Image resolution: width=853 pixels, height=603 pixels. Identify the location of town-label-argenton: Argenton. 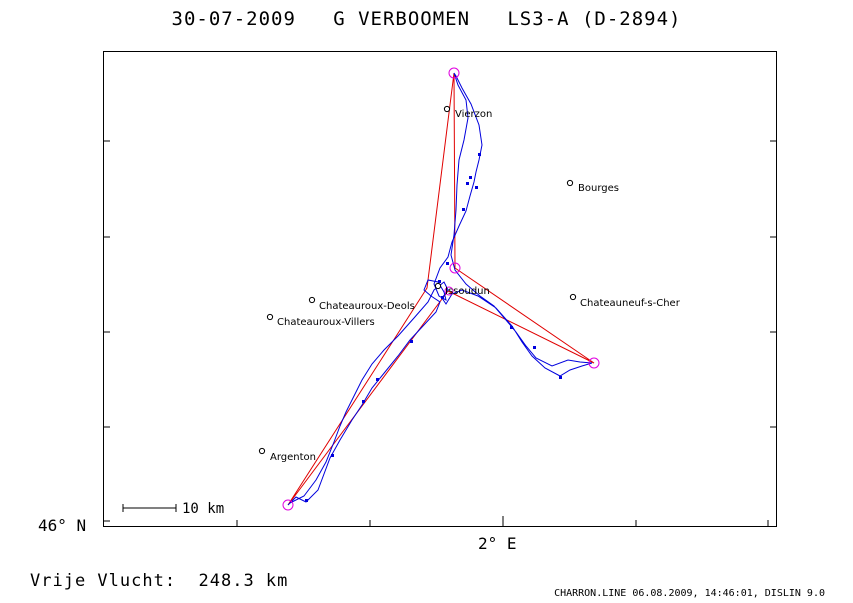
(293, 457).